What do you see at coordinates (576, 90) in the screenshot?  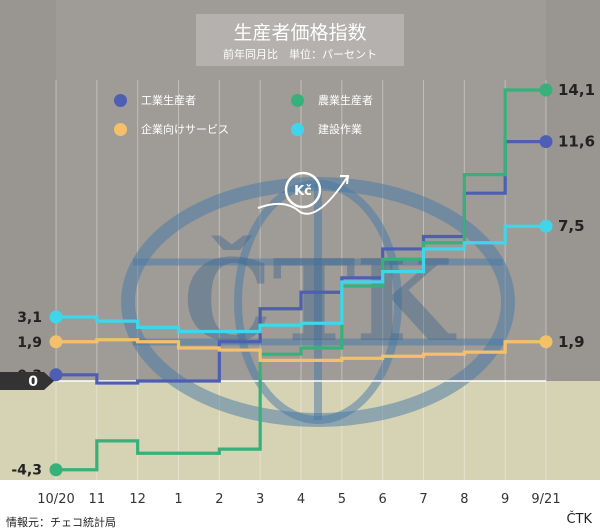 I see `series-end-label-1: 14,1` at bounding box center [576, 90].